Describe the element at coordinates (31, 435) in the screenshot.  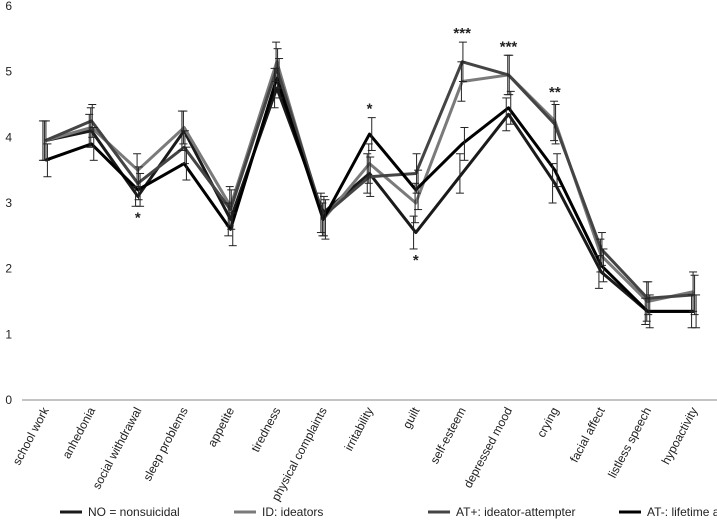
I see `x-tick-label: school work` at that location.